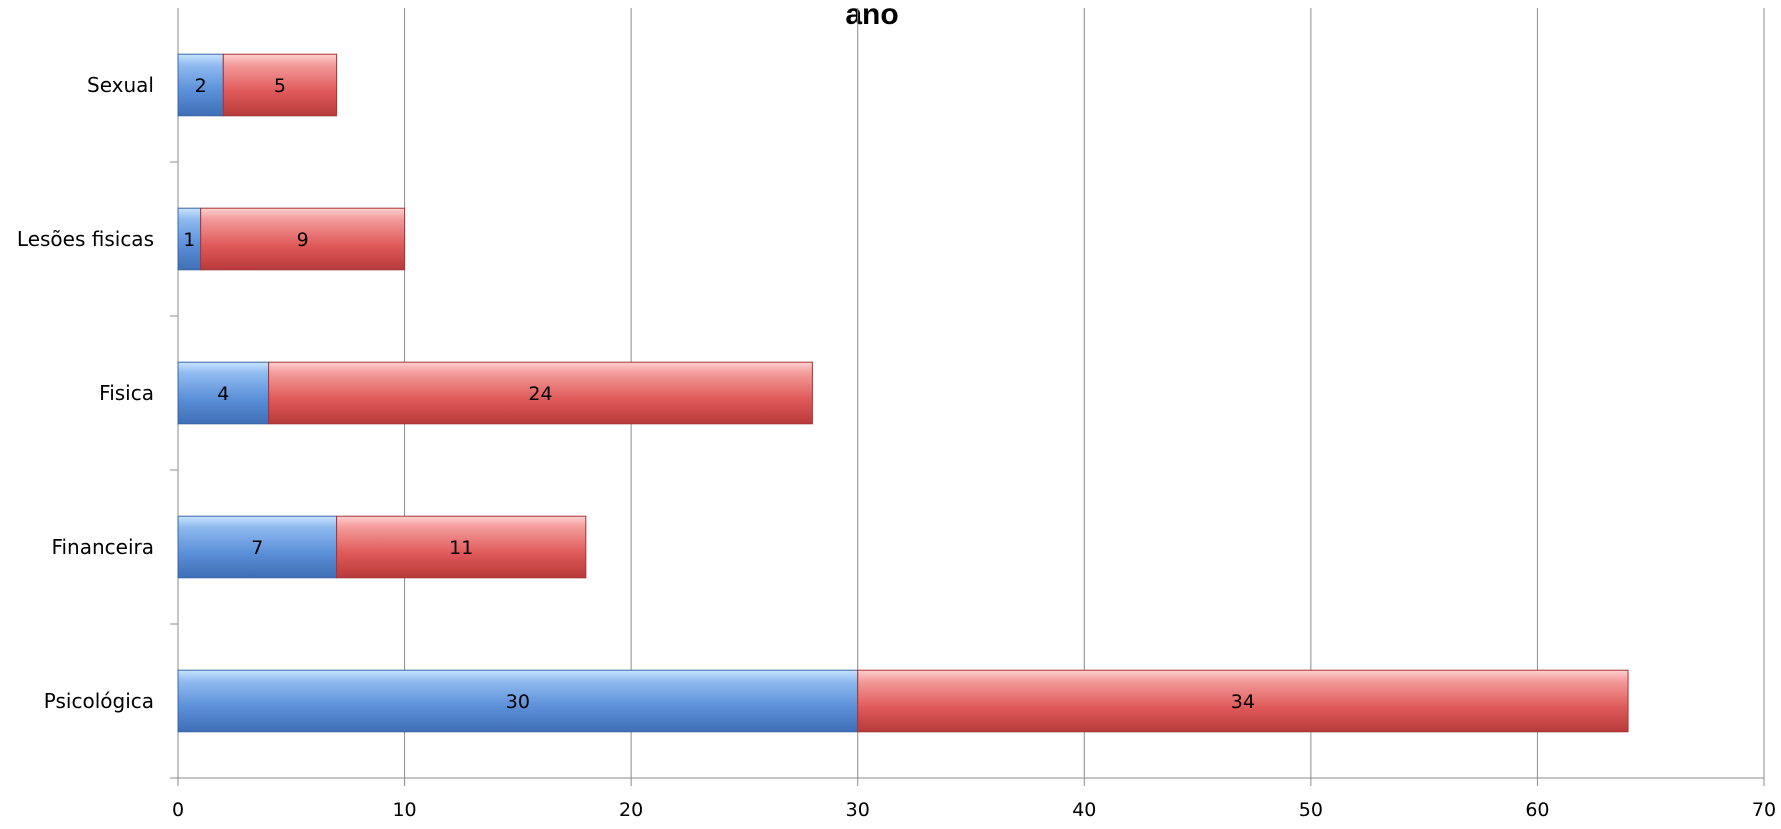 The width and height of the screenshot is (1781, 829). Describe the element at coordinates (518, 702) in the screenshot. I see `data-label: 30` at that location.